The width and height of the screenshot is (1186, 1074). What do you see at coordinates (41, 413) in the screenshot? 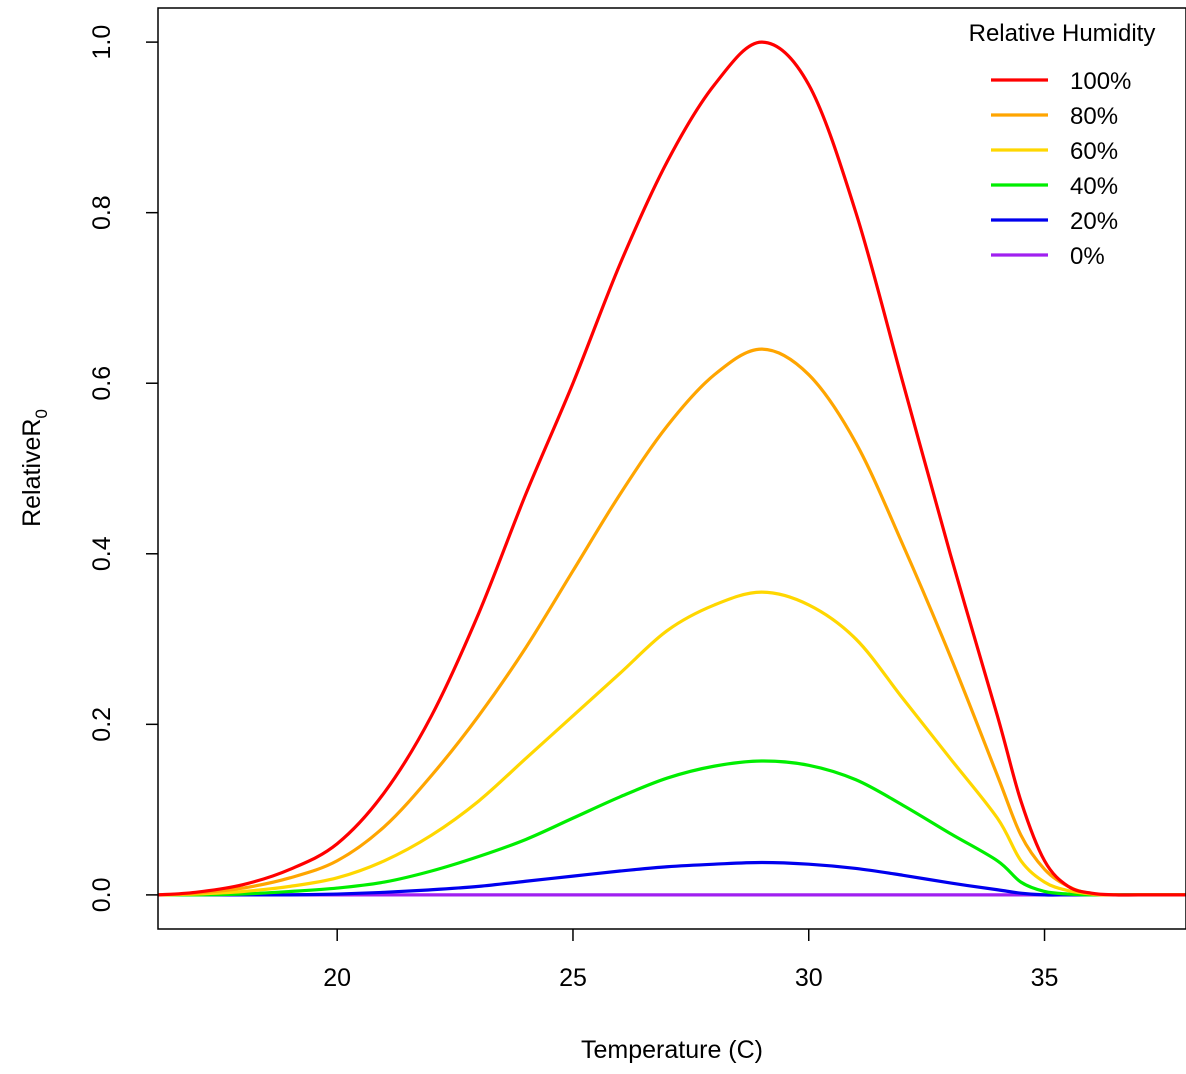
I see `y-axis-title-subscript: 0` at bounding box center [41, 413].